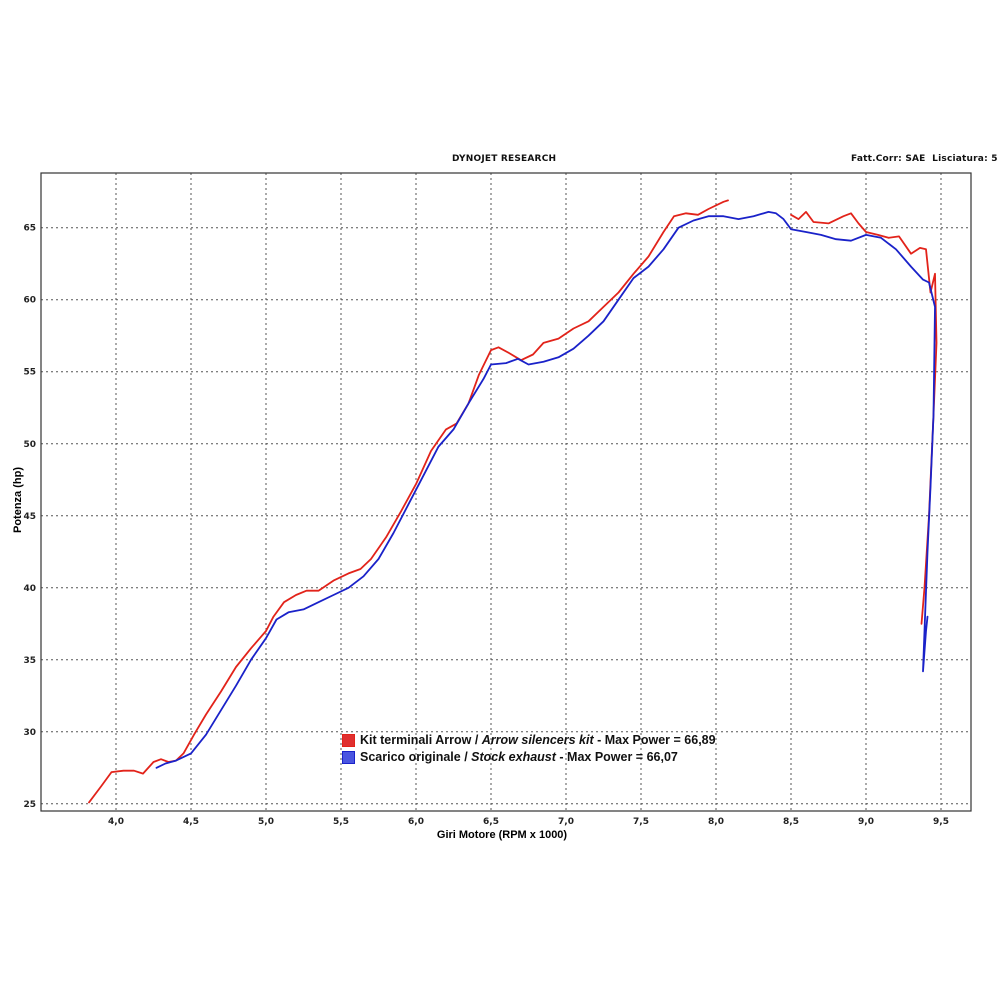 The image size is (1000, 1000). I want to click on y-tick-label: 40, so click(29, 589).